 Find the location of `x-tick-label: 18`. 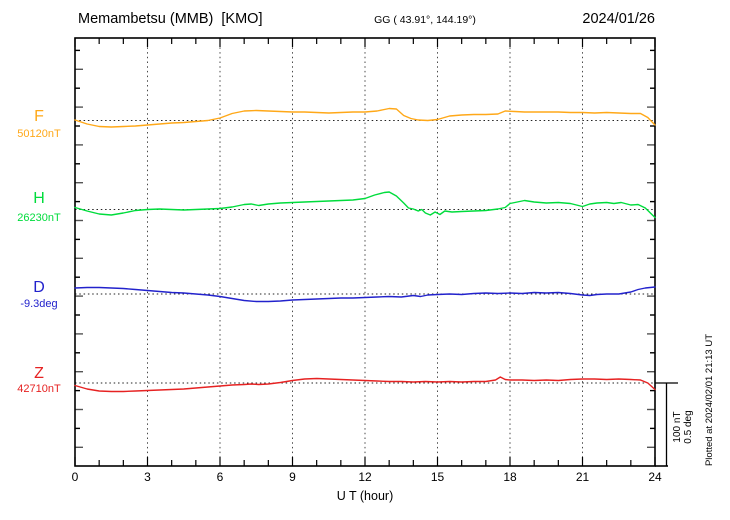

x-tick-label: 18 is located at coordinates (510, 477).